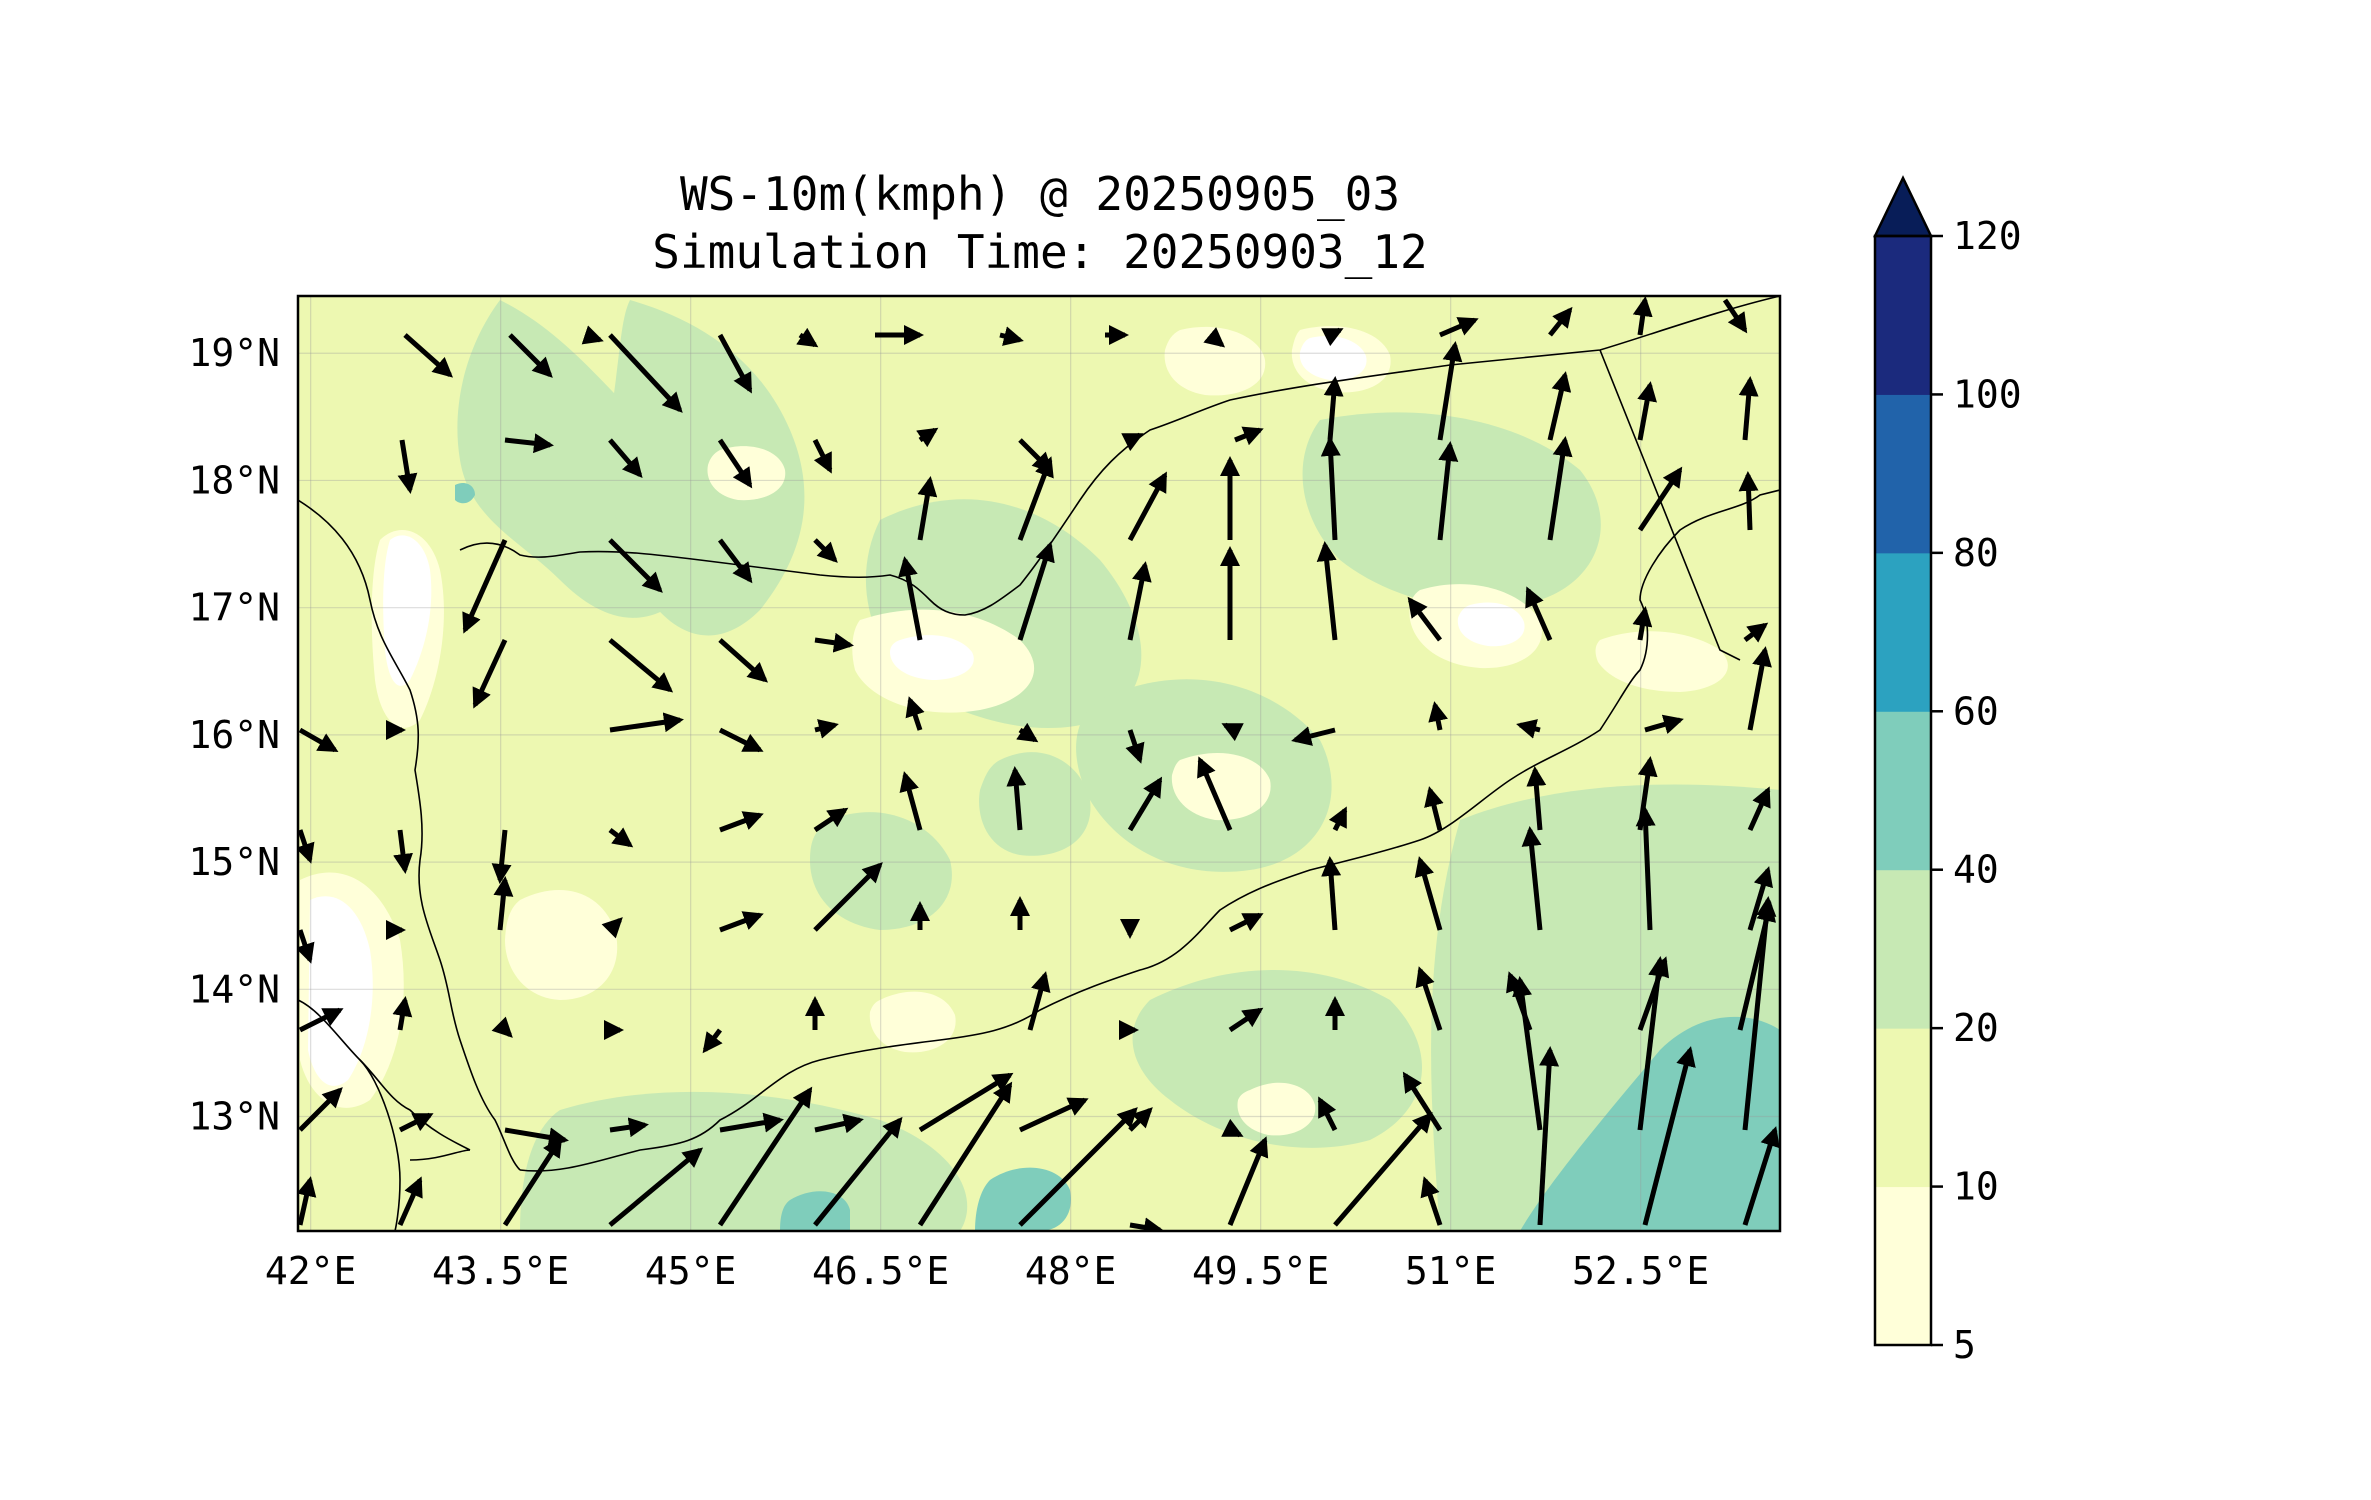 Image resolution: width=2371 pixels, height=1500 pixels. I want to click on colorbar-tick-label: 100, so click(1987, 394).